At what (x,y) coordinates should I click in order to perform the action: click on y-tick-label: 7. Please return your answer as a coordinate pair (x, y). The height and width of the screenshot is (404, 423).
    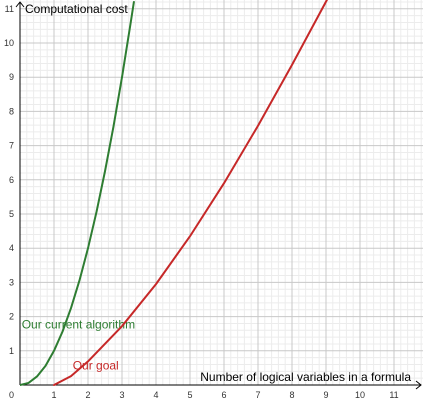
    Looking at the image, I should click on (11, 146).